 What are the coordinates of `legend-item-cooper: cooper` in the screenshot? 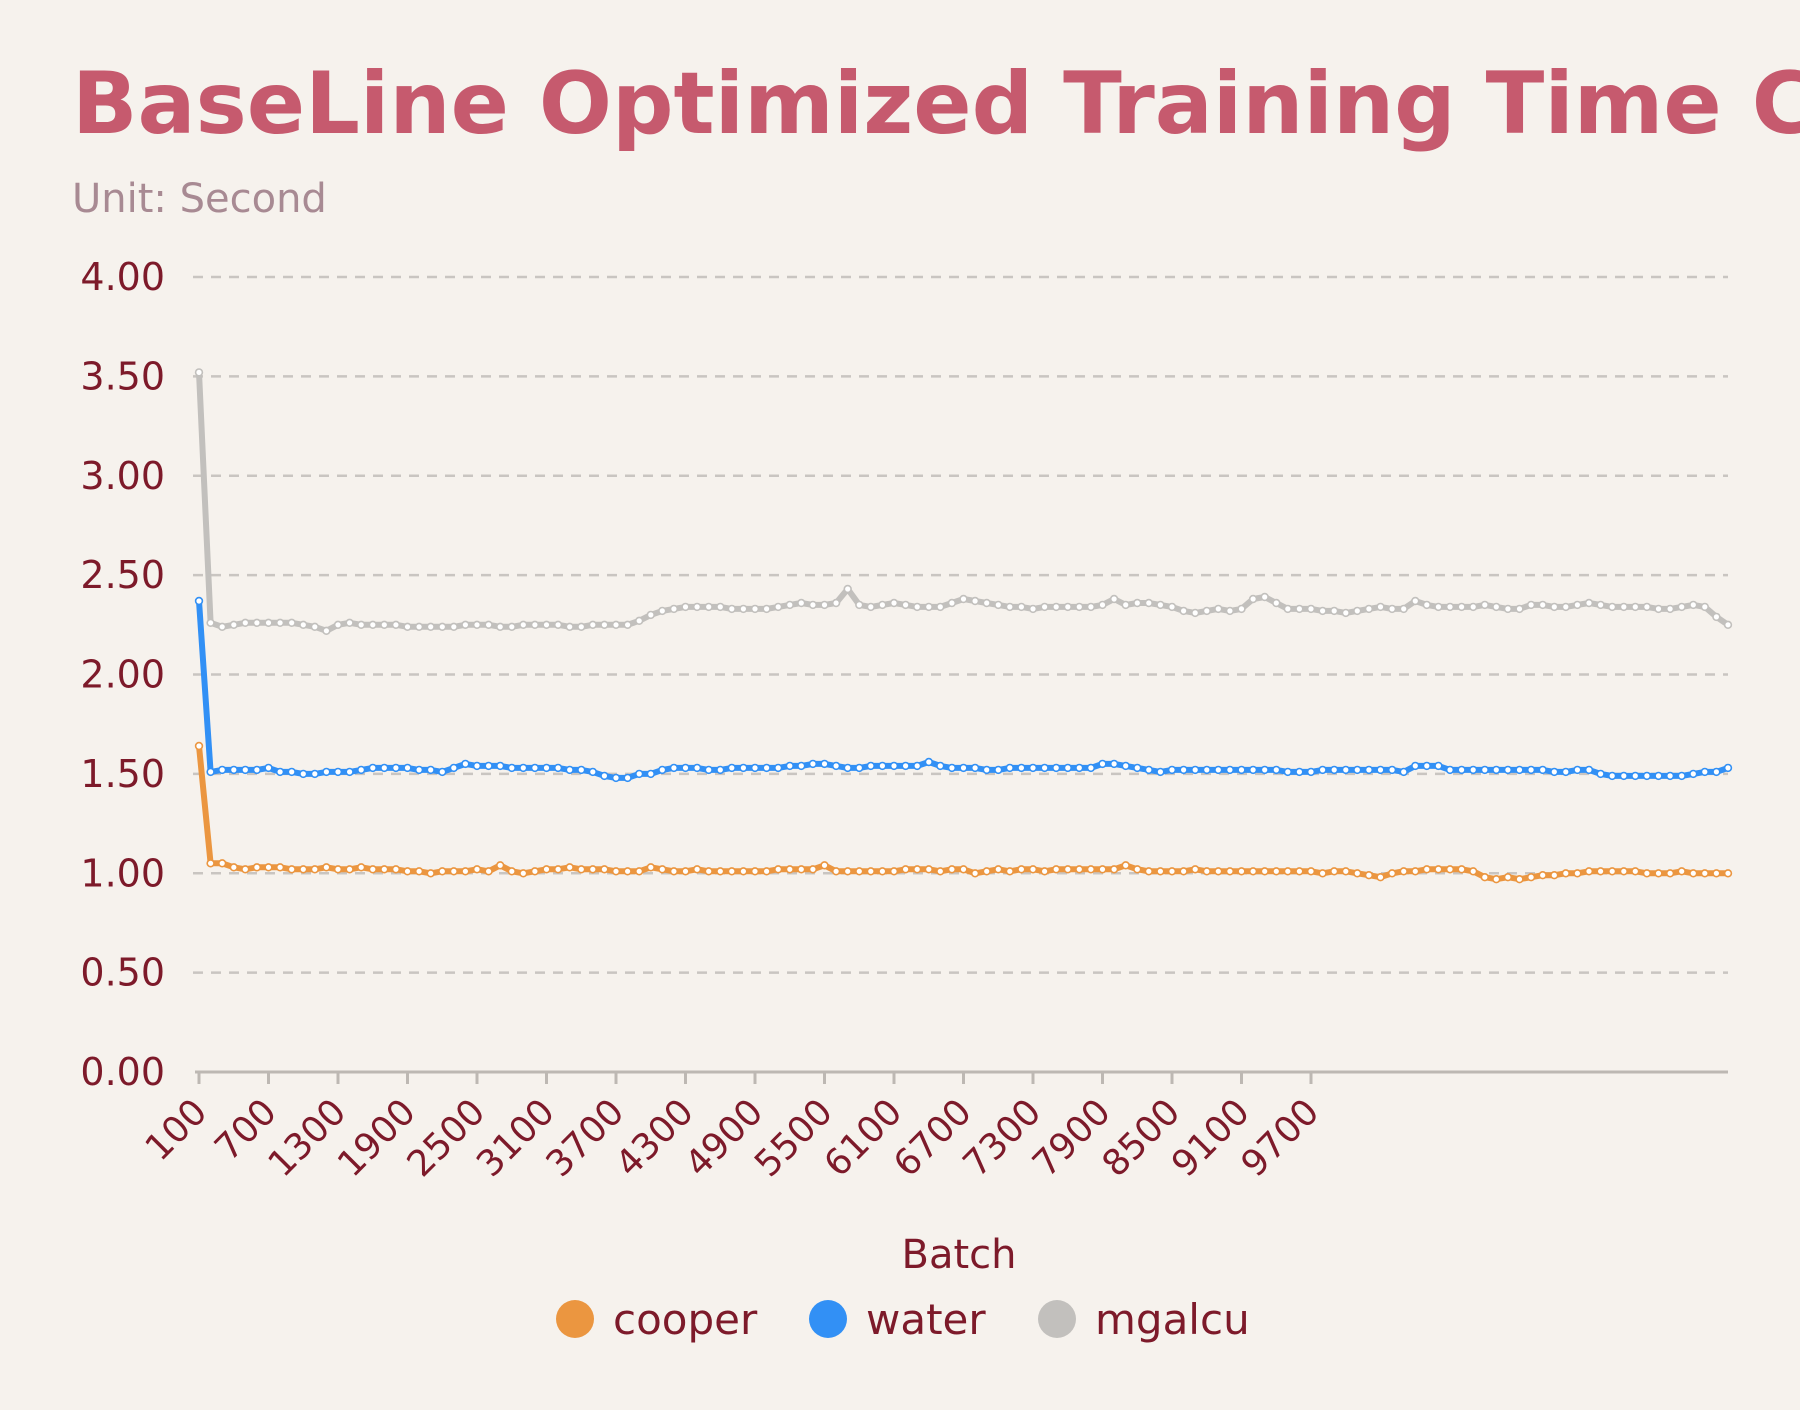 It's located at (657, 1319).